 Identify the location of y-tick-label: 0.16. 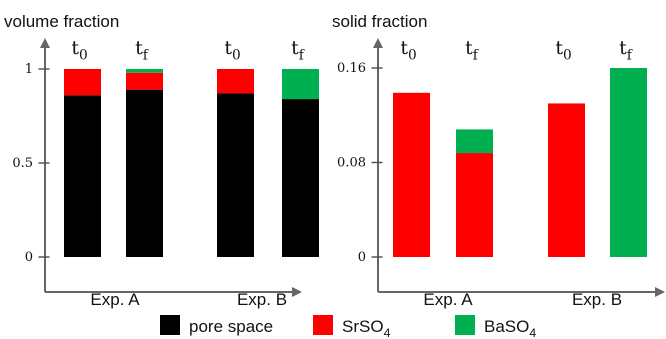
(351, 68).